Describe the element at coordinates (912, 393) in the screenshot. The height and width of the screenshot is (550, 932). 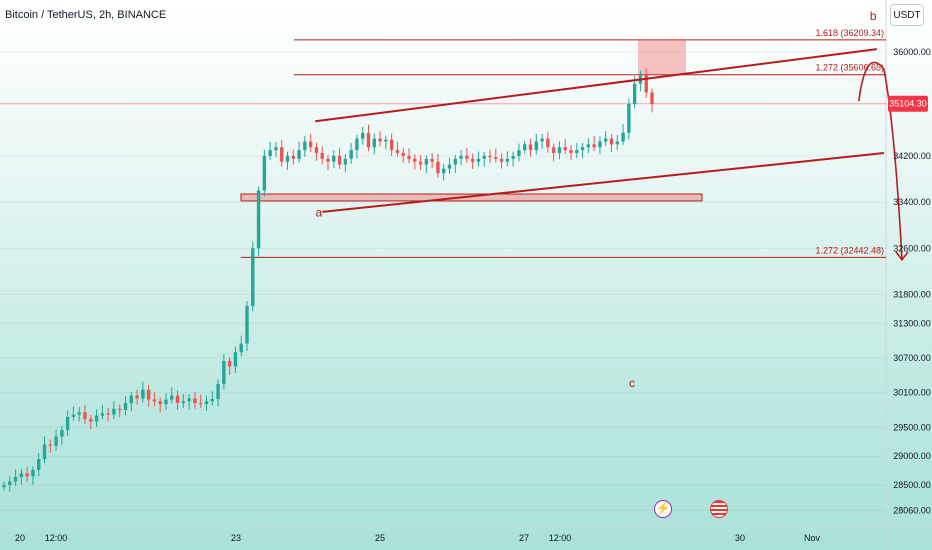
I see `y-tick-label: 30100.00` at that location.